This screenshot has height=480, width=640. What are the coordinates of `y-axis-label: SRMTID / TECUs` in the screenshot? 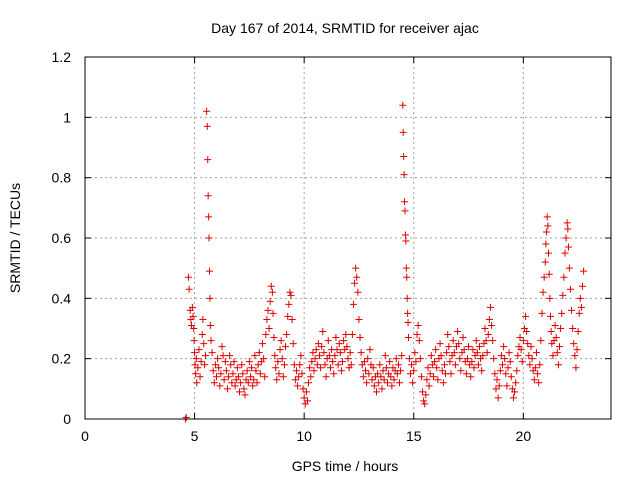 It's located at (15, 238).